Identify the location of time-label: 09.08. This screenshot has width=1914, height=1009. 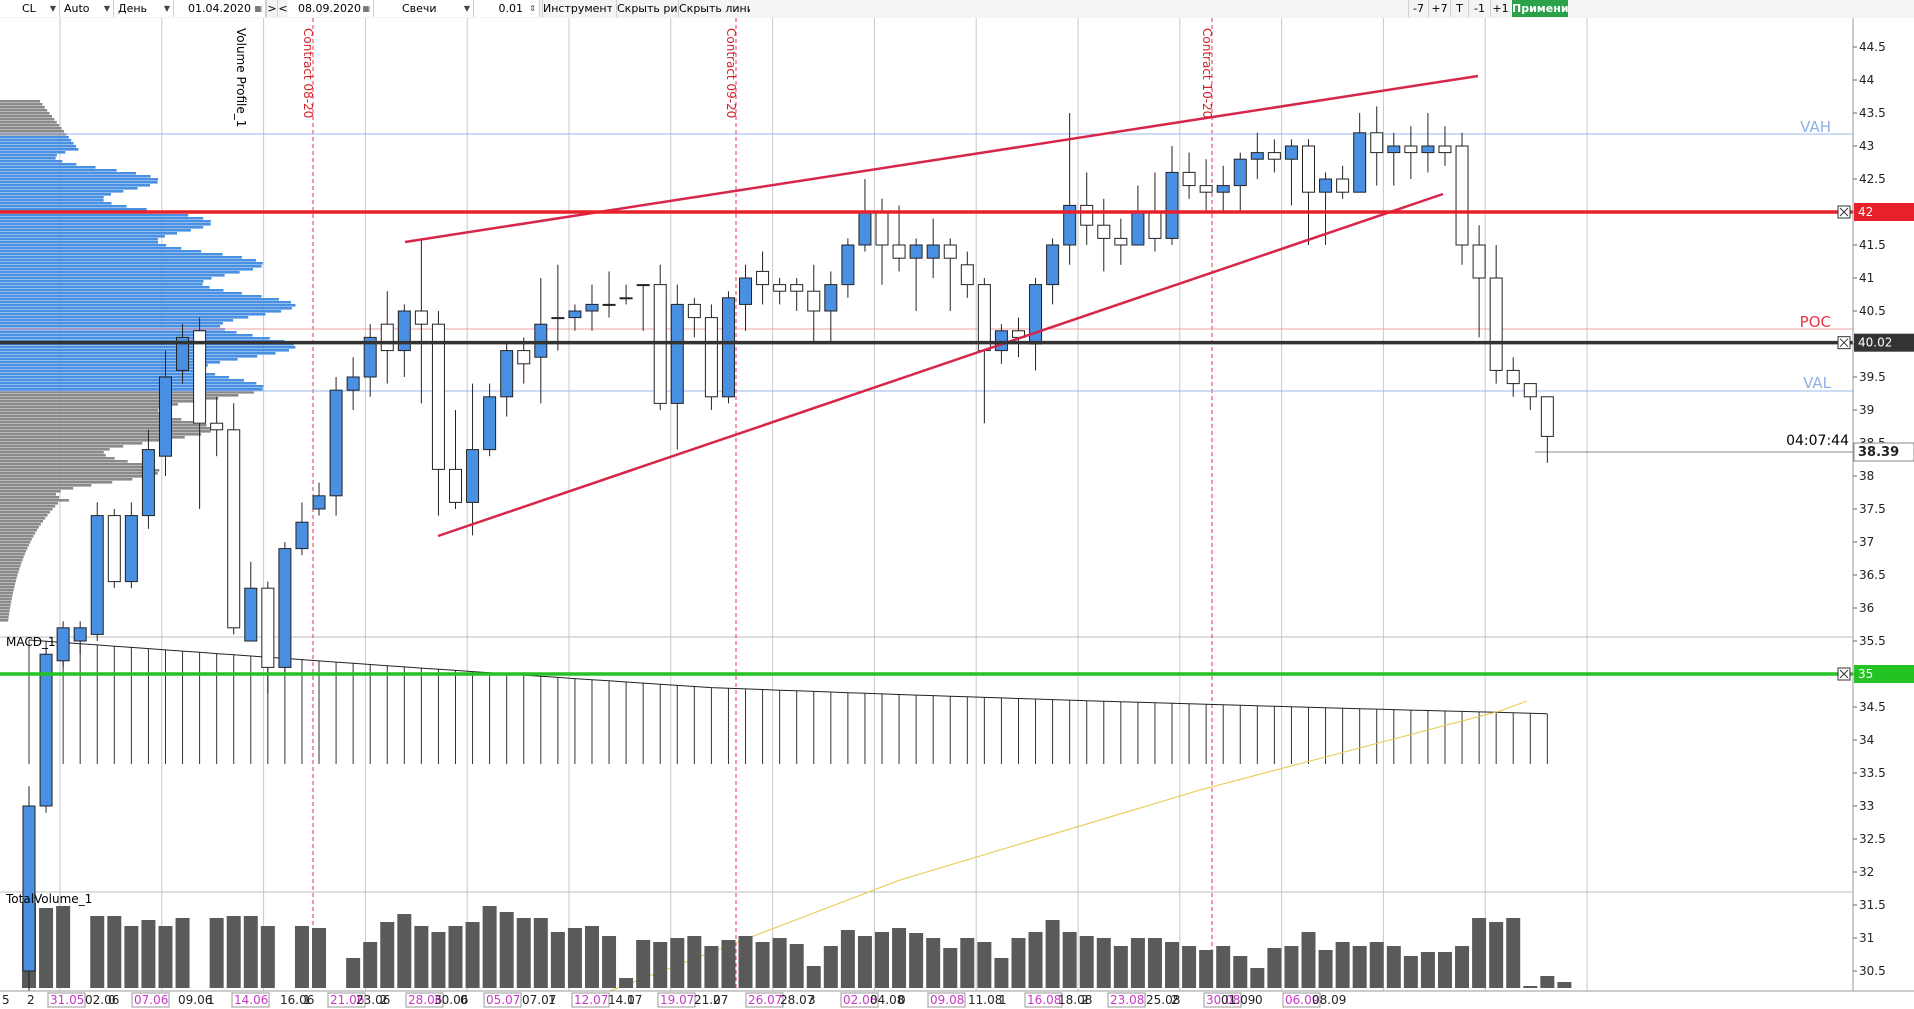
(947, 1000).